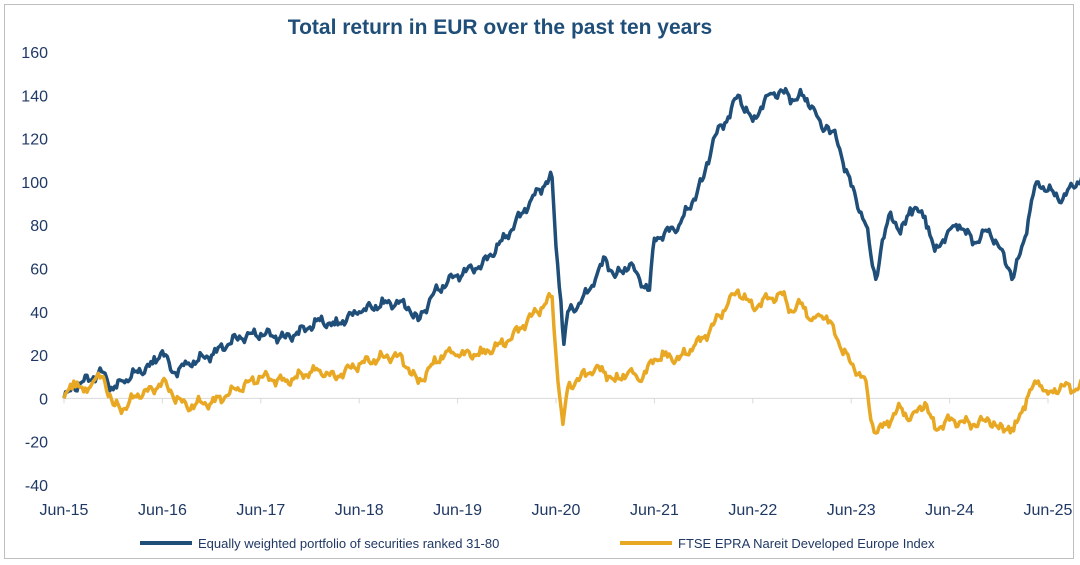 The height and width of the screenshot is (565, 1080). I want to click on y-tick-label: -40, so click(36, 486).